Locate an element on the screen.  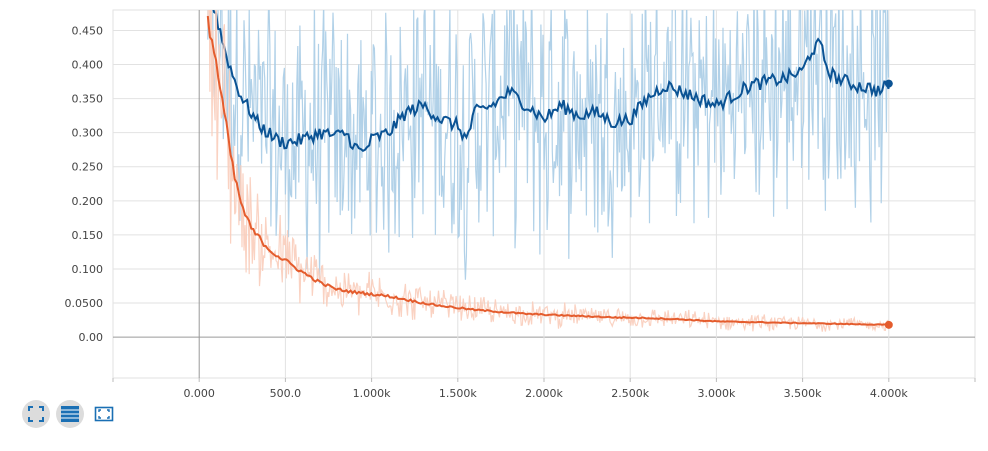
y-tick-label: 0.0500 is located at coordinates (84, 303).